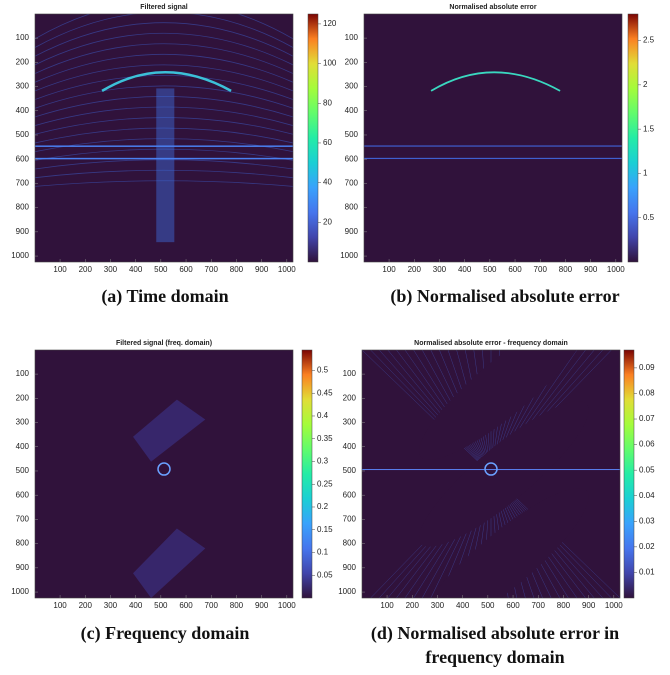  Describe the element at coordinates (647, 444) in the screenshot. I see `colorbar-tick-label: 0.06` at that location.